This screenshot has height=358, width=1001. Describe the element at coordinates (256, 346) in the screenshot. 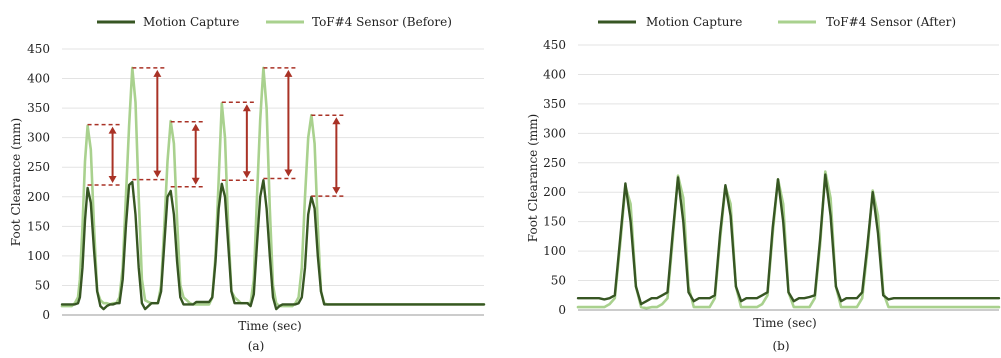

I see `panel-label: (a)` at that location.